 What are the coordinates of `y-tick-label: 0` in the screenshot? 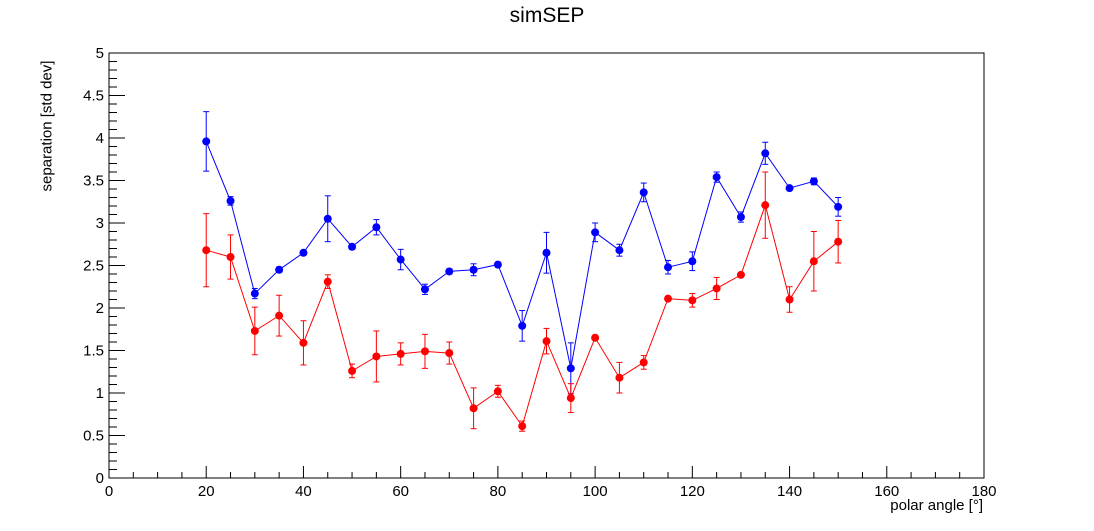 It's located at (100, 478).